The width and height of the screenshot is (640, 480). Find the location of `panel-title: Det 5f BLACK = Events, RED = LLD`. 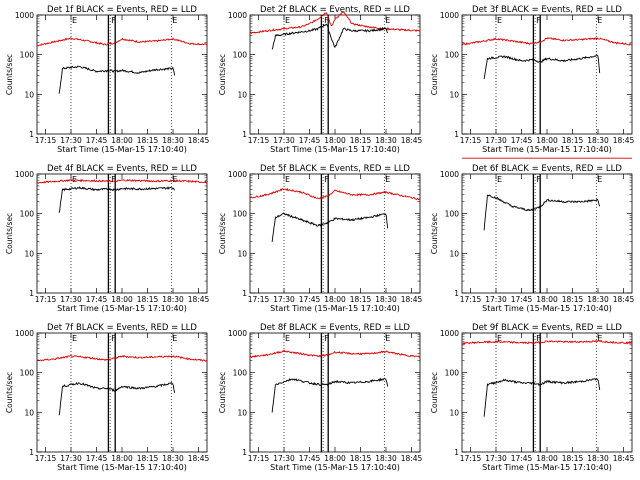

panel-title: Det 5f BLACK = Events, RED = LLD is located at coordinates (335, 169).